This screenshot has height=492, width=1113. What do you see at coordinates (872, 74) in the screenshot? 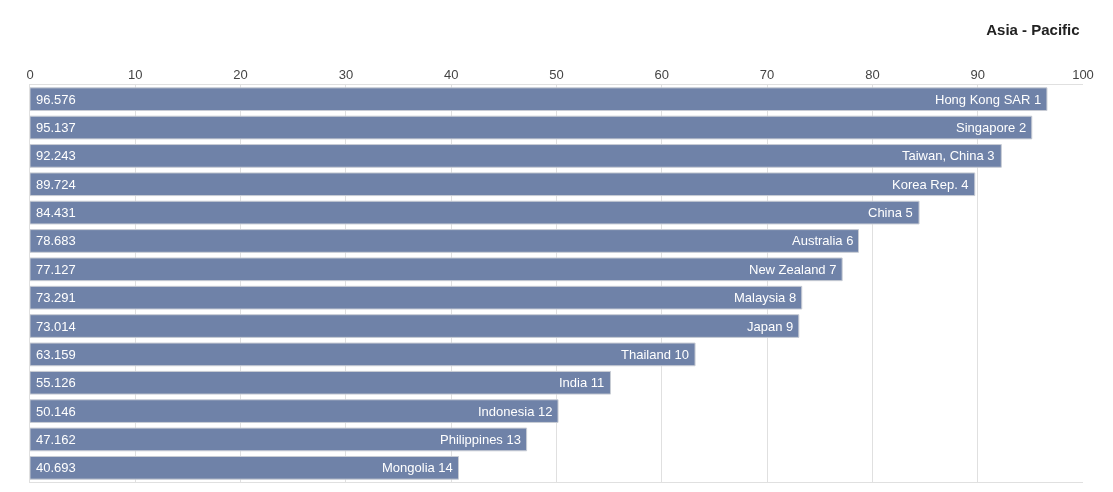
I see `x-tick-label: 80` at bounding box center [872, 74].